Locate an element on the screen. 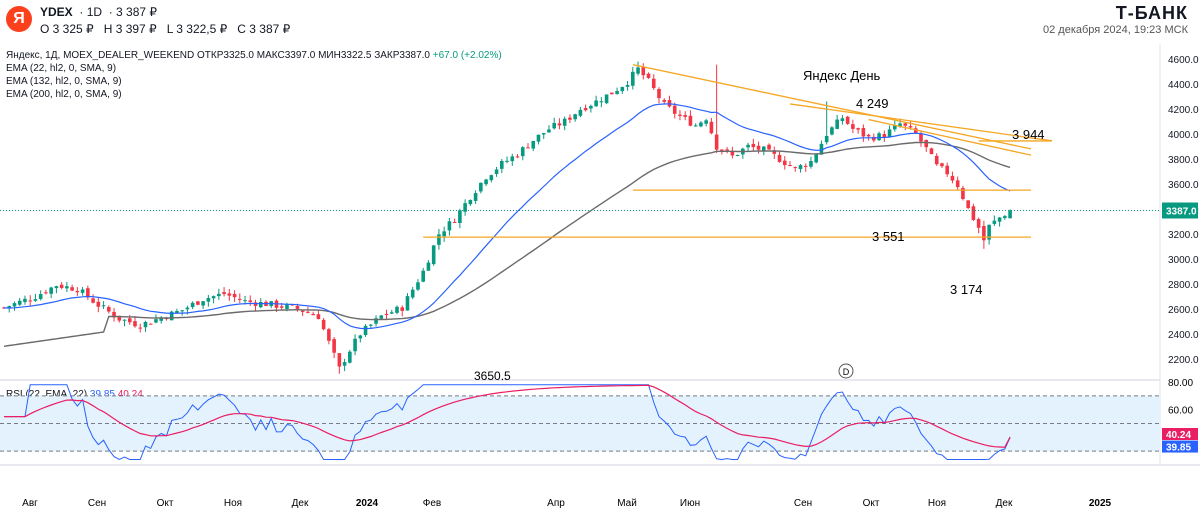  ohlc-low: L 3 322,5 ₽ is located at coordinates (197, 29).